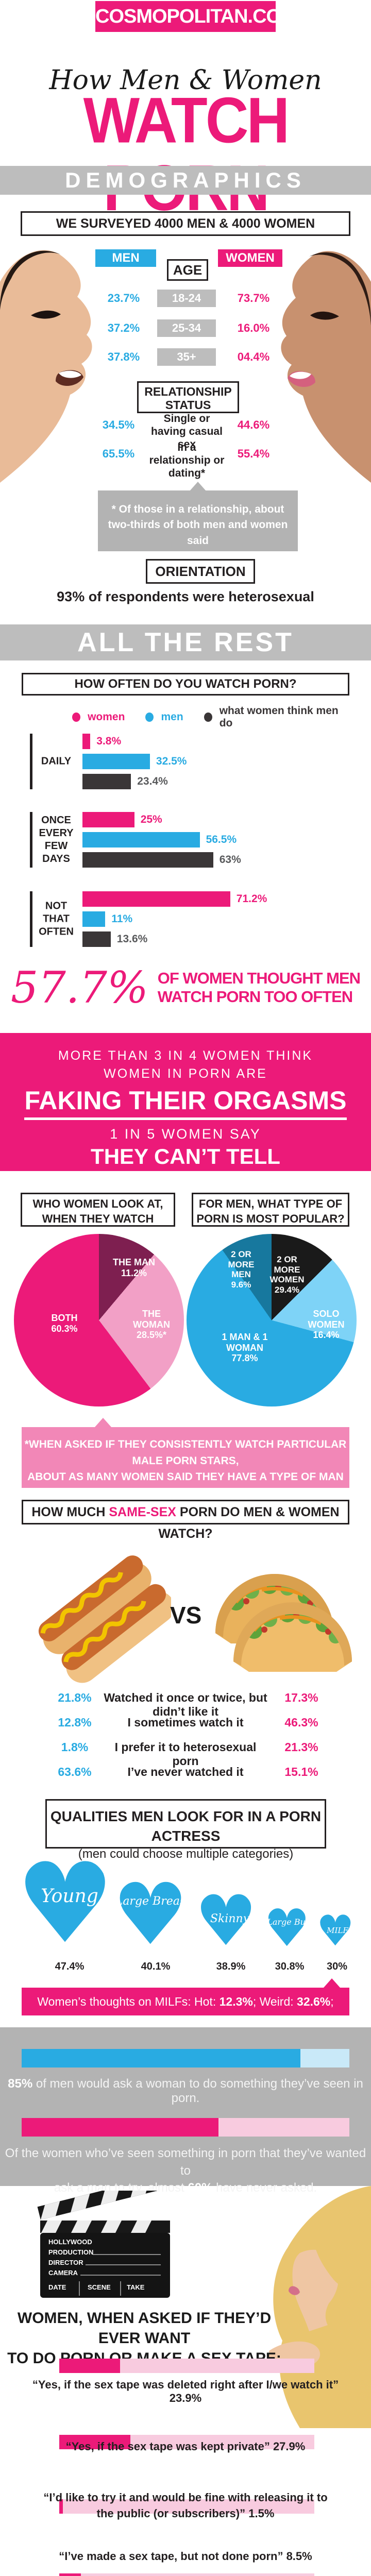 The image size is (371, 2576). I want to click on title-line2: WATCH PORN, so click(186, 152).